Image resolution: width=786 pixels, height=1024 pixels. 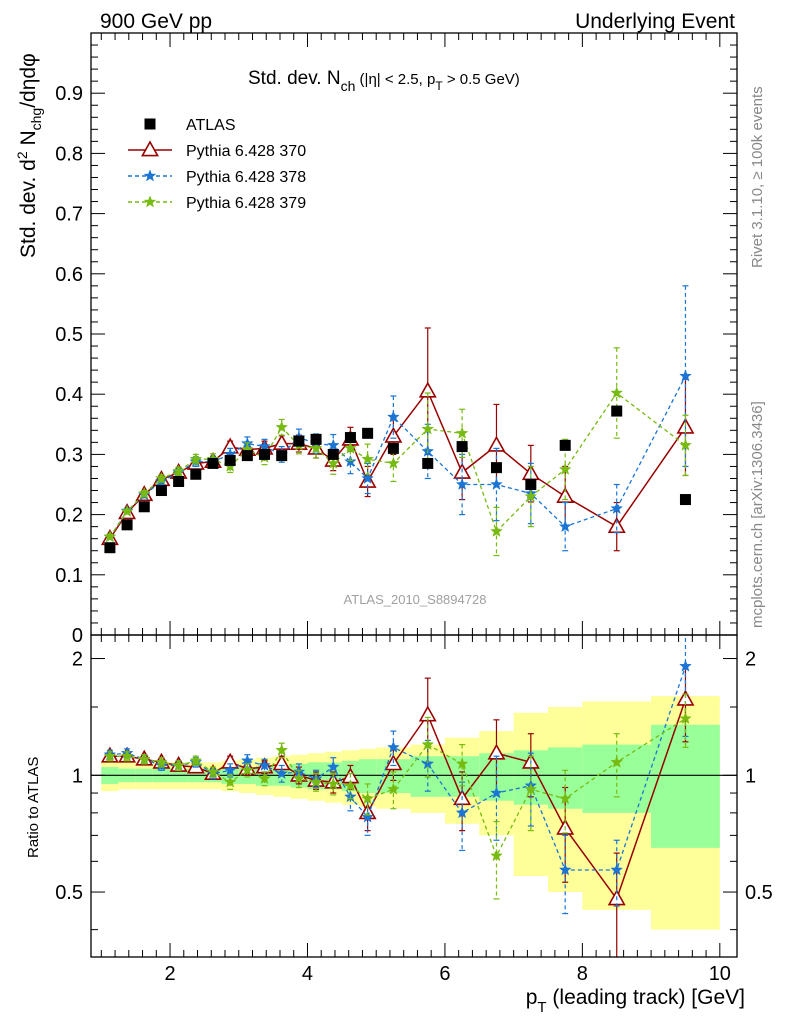 I want to click on x-axis-label-b: (leading track) [GeV], so click(x=646, y=997).